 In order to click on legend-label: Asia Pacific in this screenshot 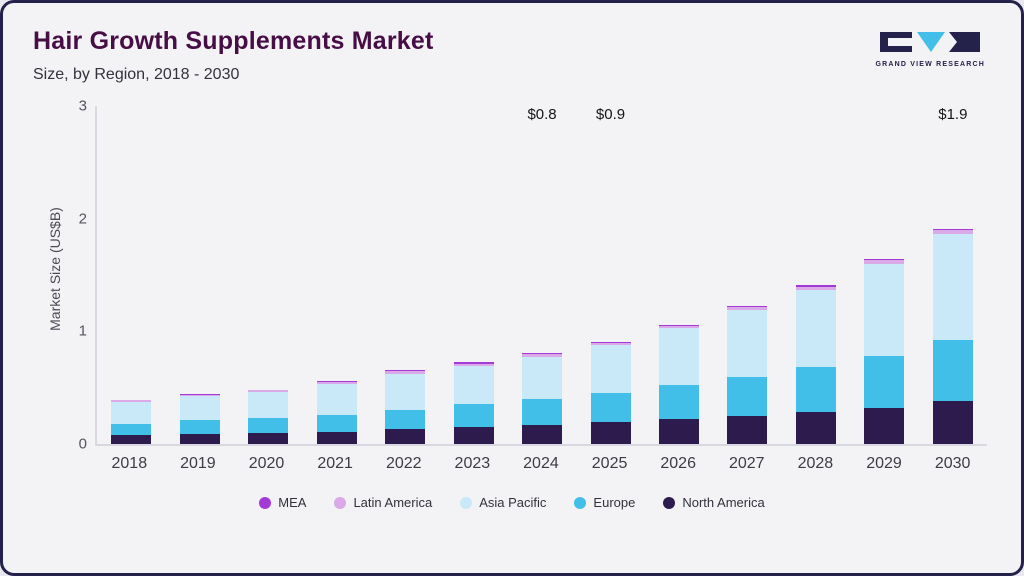, I will do `click(513, 502)`.